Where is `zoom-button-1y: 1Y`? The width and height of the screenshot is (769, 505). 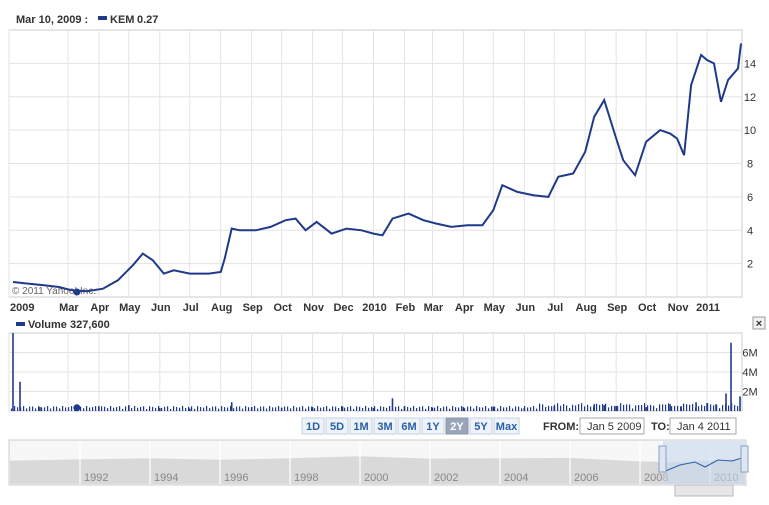
zoom-button-1y: 1Y is located at coordinates (433, 426).